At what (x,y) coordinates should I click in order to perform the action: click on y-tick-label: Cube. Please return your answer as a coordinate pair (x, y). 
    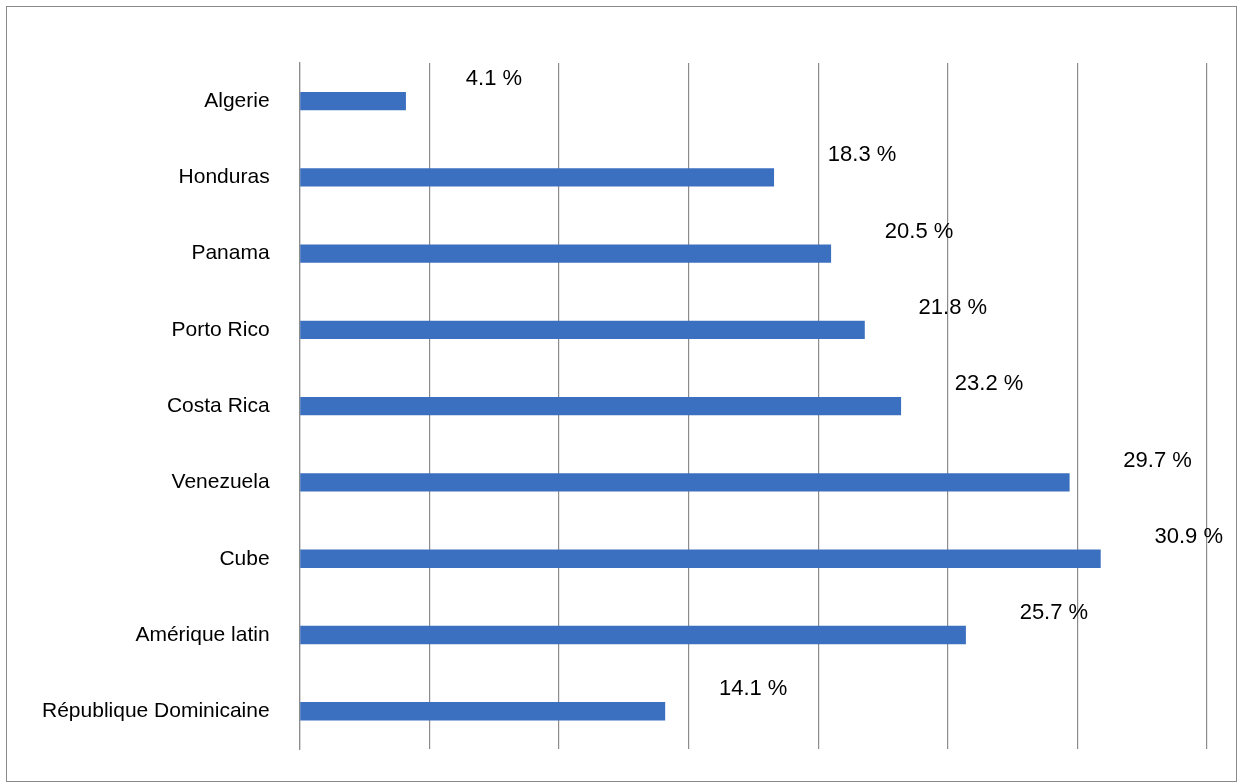
    Looking at the image, I should click on (244, 557).